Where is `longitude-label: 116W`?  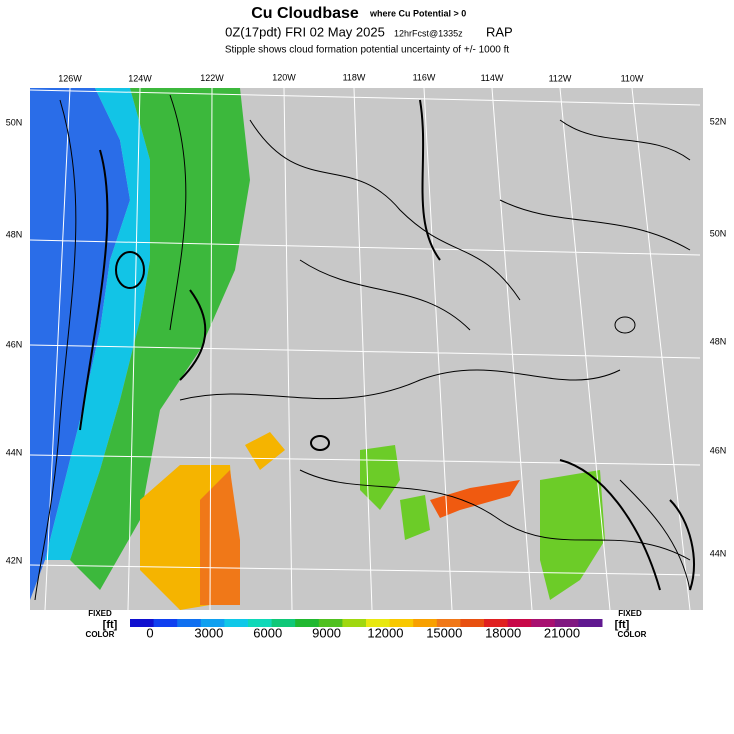
longitude-label: 116W is located at coordinates (424, 78).